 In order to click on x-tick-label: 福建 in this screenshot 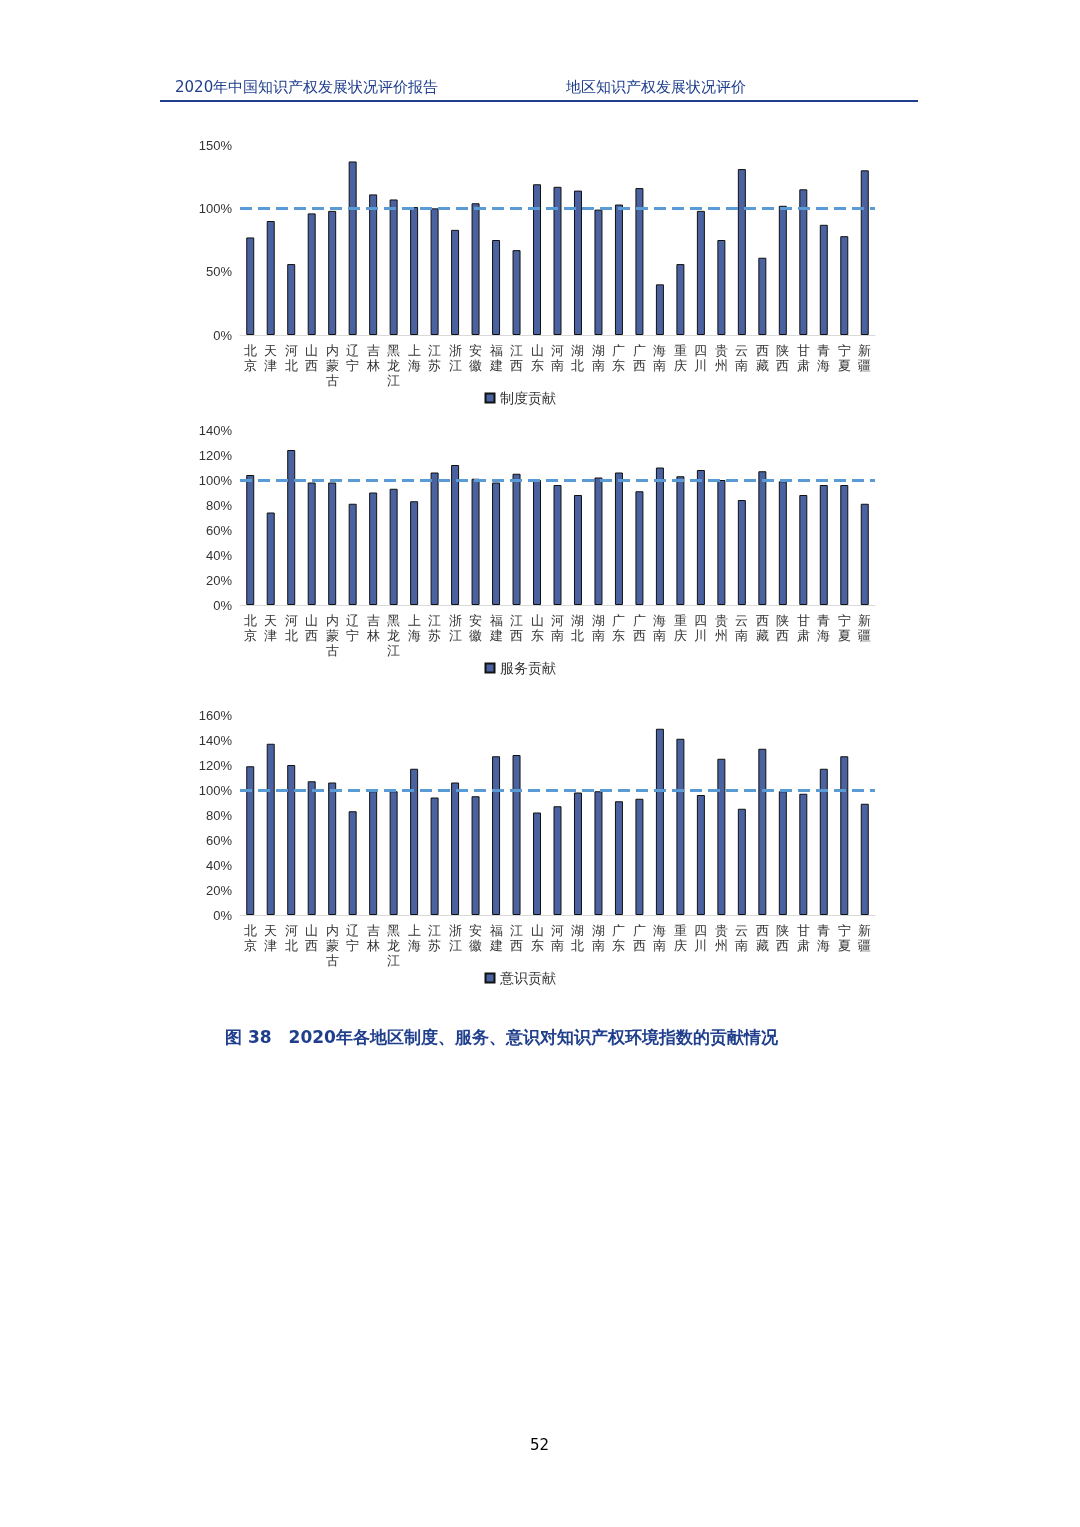, I will do `click(495, 628)`.